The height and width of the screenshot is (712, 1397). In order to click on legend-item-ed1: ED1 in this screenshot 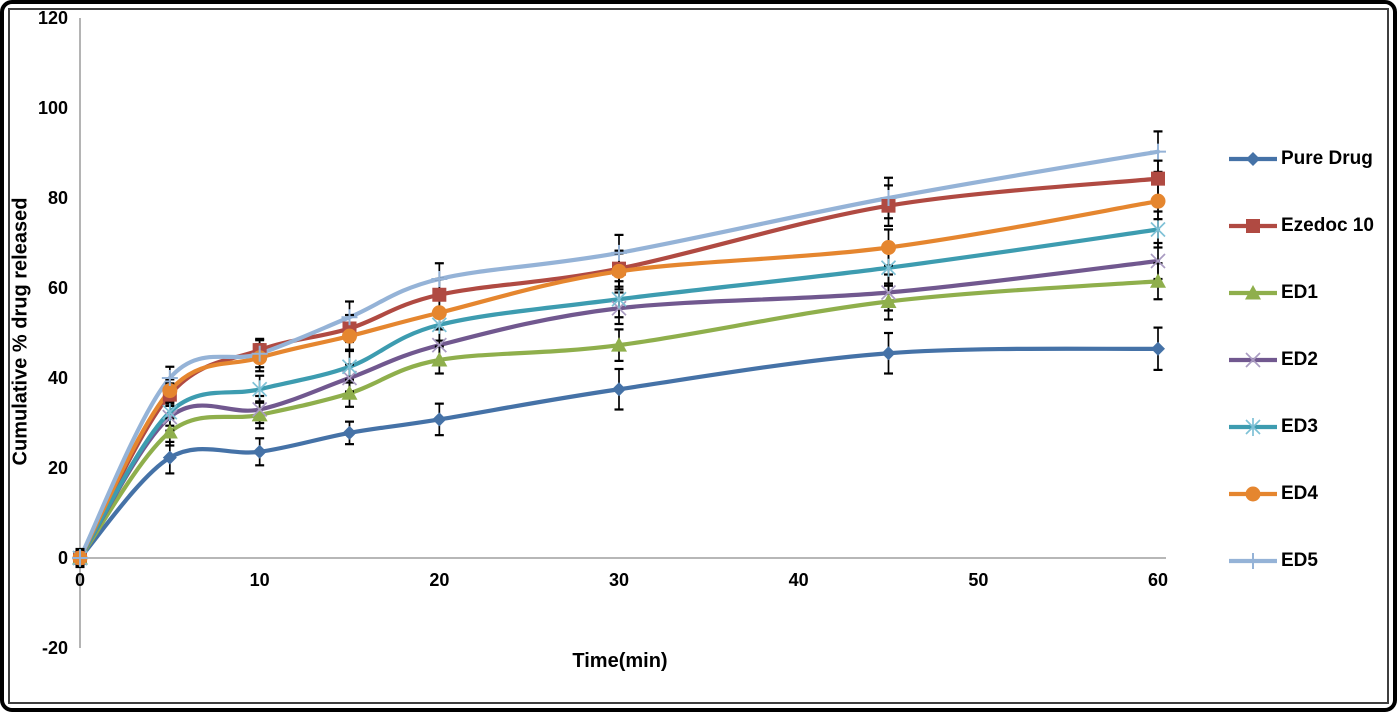, I will do `click(1273, 293)`.